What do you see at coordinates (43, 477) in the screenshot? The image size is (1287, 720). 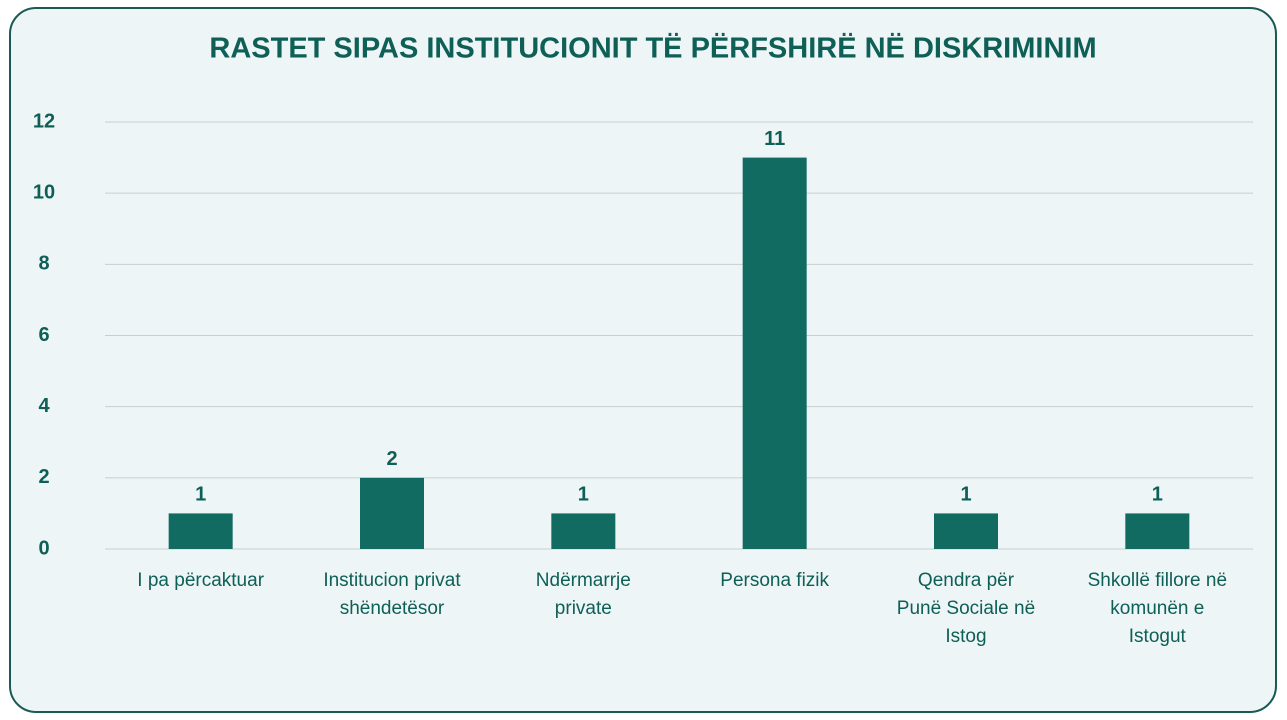 I see `y-tick-label: 2` at bounding box center [43, 477].